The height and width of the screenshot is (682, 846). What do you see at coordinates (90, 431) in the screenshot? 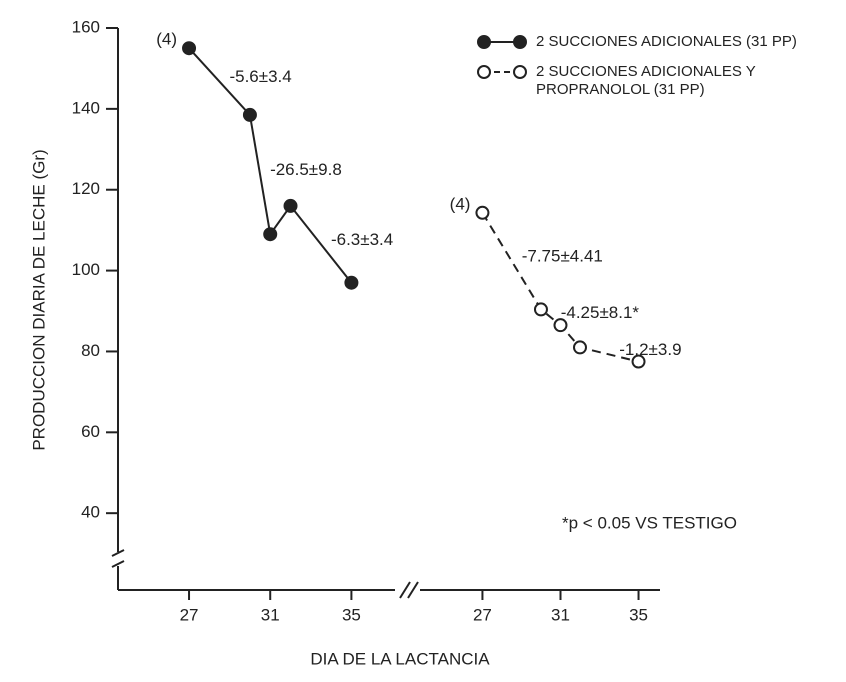
I see `y-tick-label: 60` at bounding box center [90, 431].